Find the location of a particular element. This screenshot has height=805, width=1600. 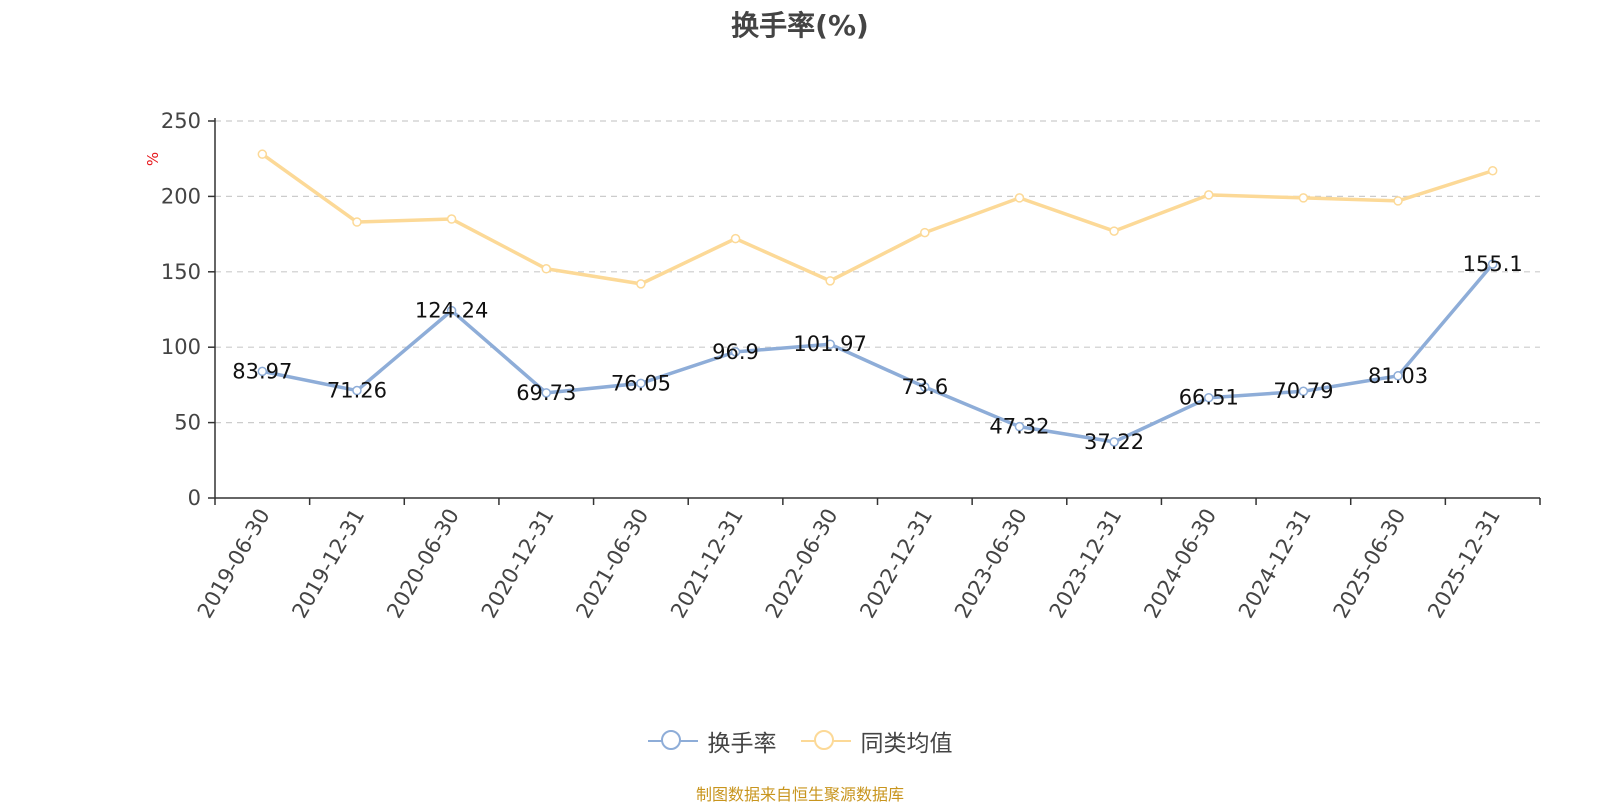

x-tick-label: 2025-12-31 is located at coordinates (1464, 564).